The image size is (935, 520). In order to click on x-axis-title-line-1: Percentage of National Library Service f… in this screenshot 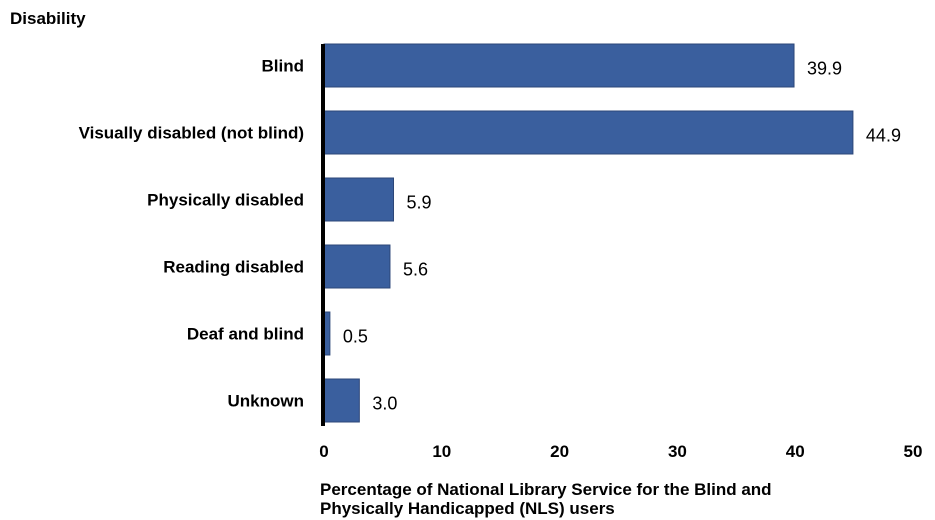, I will do `click(546, 489)`.